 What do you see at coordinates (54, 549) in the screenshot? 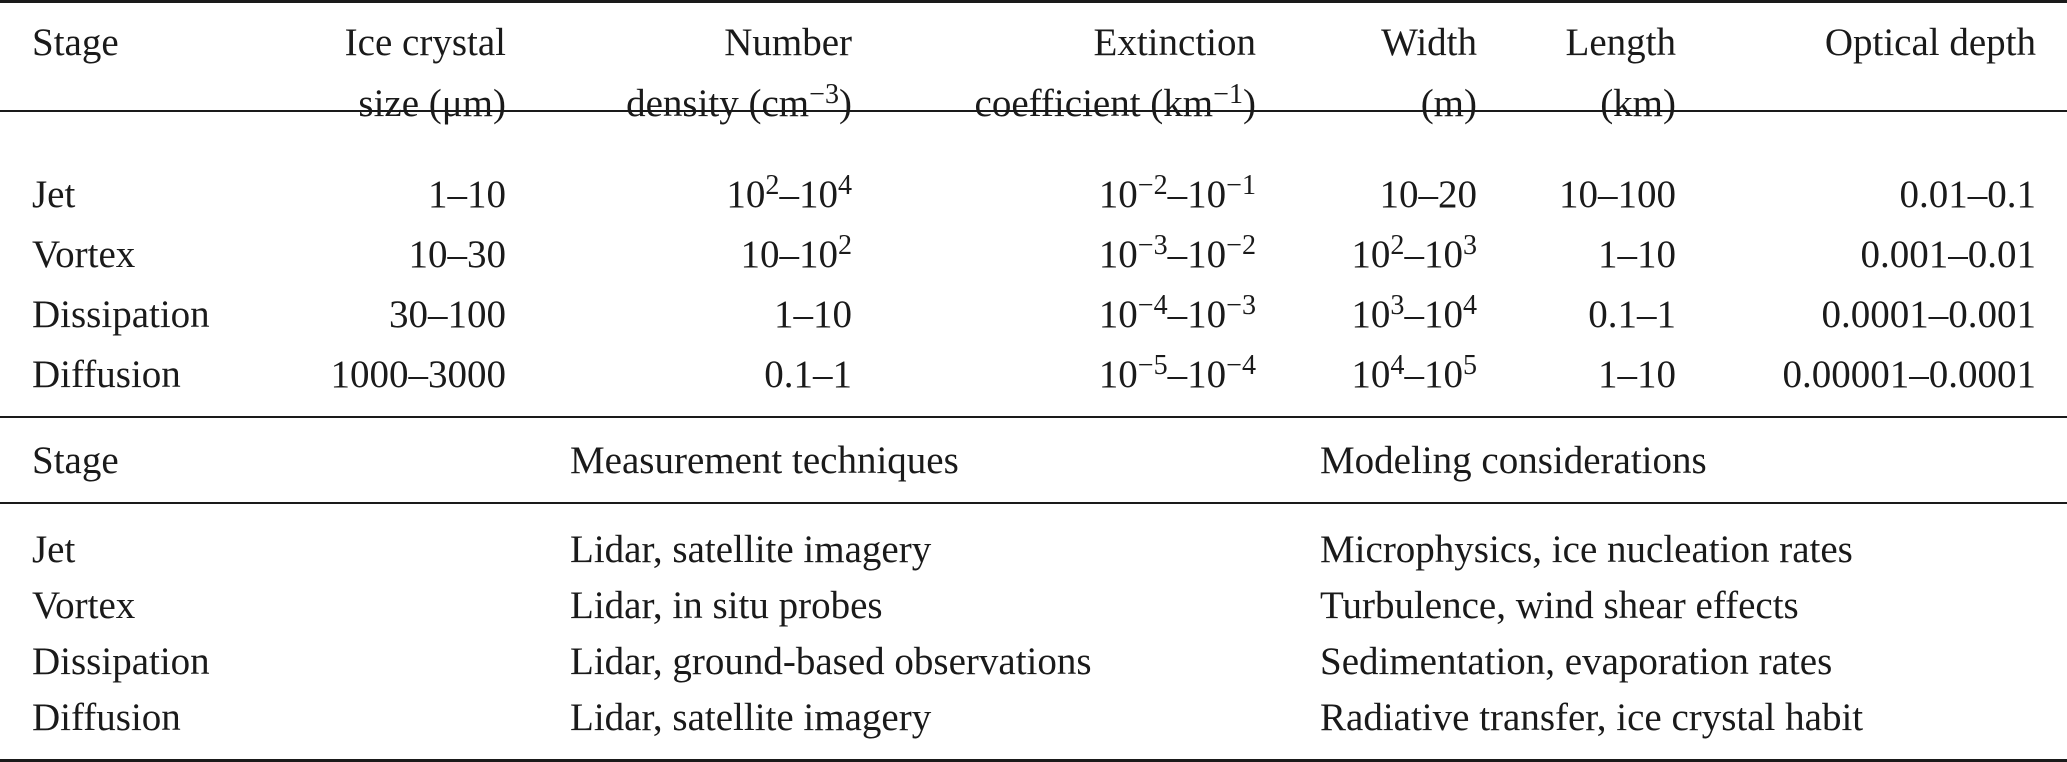
I see `bottom-row-jet-stage: Jet` at bounding box center [54, 549].